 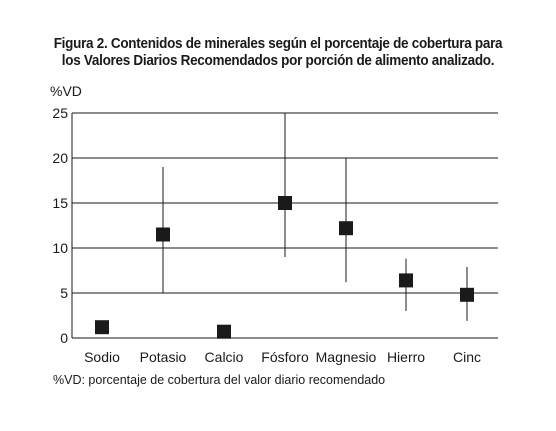 What do you see at coordinates (224, 357) in the screenshot?
I see `x-tick-label-calcio: Calcio` at bounding box center [224, 357].